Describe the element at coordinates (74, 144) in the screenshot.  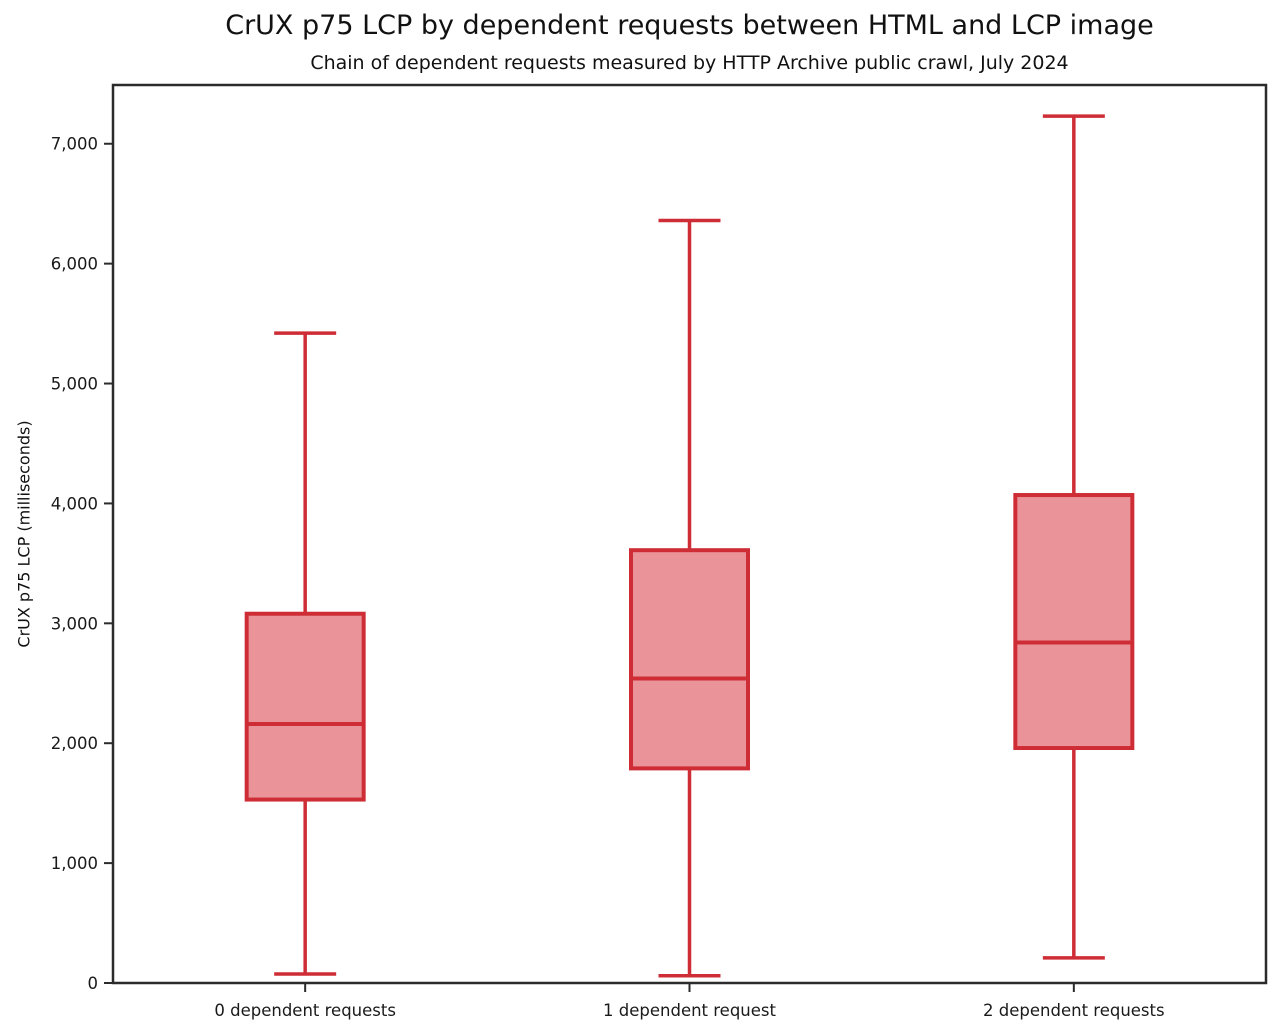
I see `y-tick-label: 7,000` at that location.